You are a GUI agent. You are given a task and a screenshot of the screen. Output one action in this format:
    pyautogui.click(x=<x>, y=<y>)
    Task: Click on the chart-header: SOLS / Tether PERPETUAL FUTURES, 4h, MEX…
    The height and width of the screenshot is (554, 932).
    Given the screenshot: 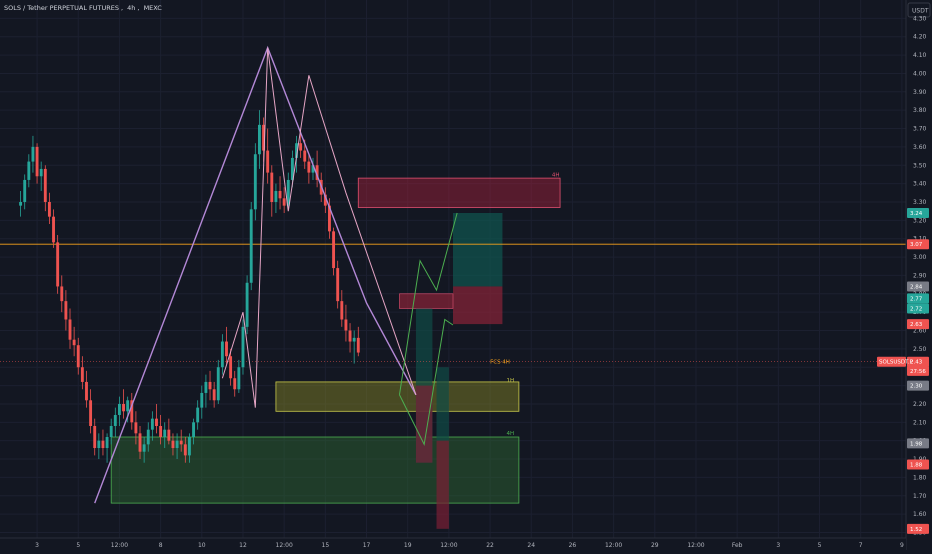 What is the action you would take?
    pyautogui.click(x=83, y=8)
    